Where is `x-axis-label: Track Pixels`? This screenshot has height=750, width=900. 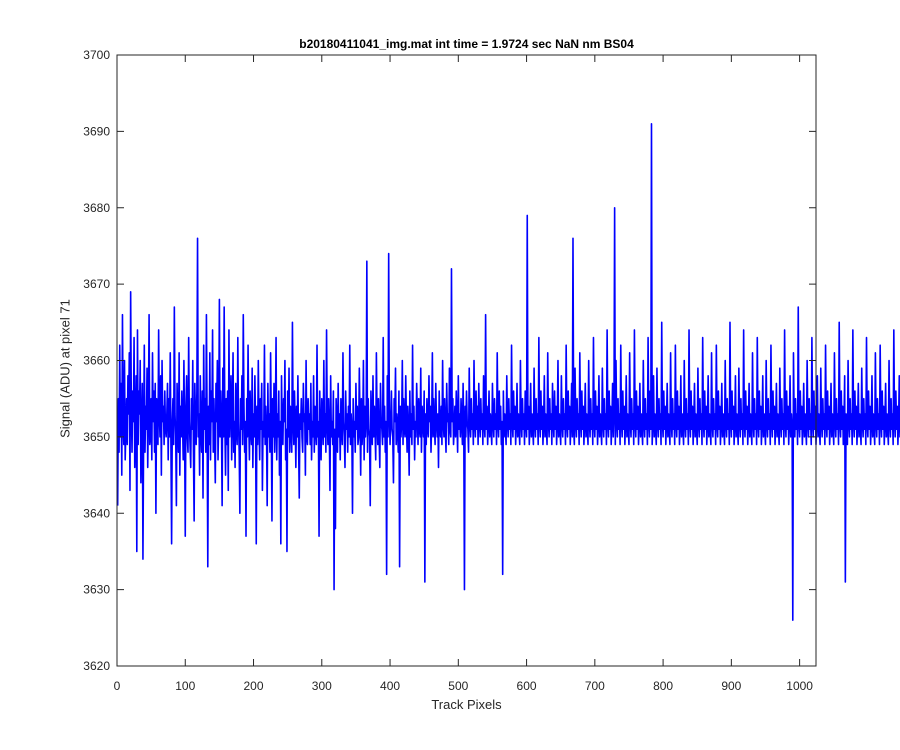 x-axis-label: Track Pixels is located at coordinates (466, 704).